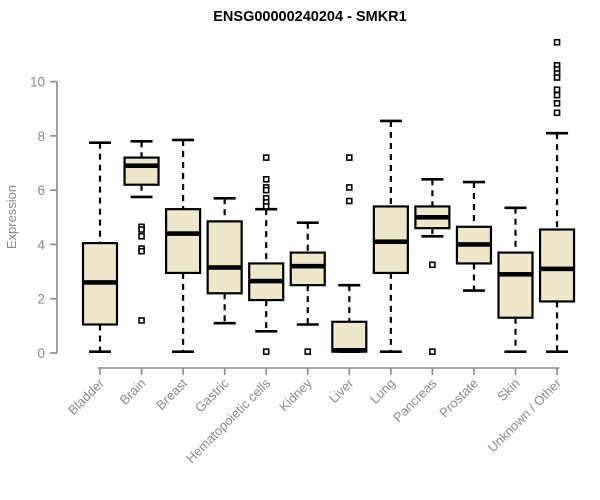 Image resolution: width=600 pixels, height=500 pixels. I want to click on x-tick-label: Liver, so click(341, 390).